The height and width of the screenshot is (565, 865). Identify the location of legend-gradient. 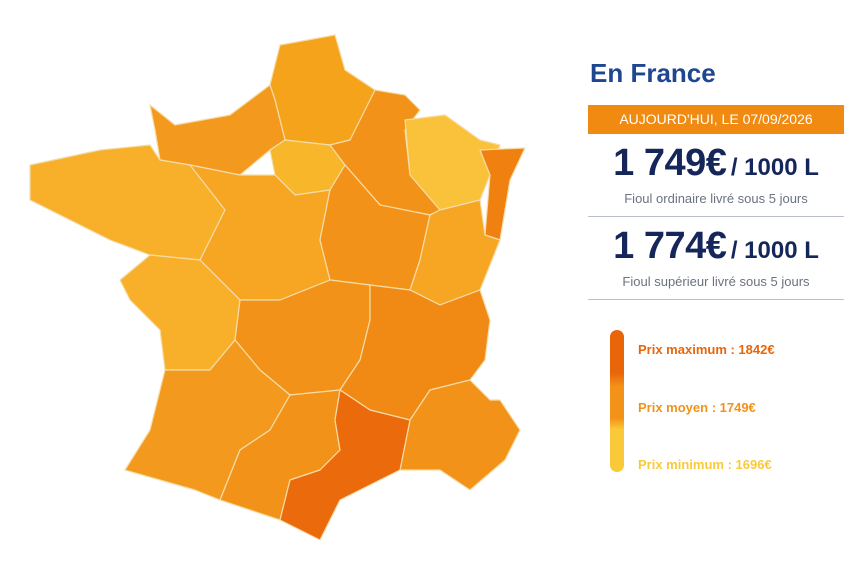
(617, 401).